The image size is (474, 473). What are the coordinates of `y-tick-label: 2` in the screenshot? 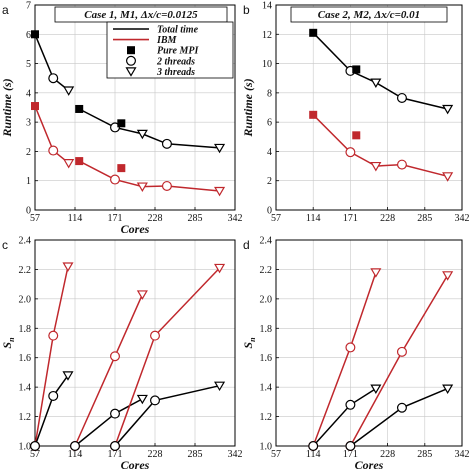 It's located at (269, 181).